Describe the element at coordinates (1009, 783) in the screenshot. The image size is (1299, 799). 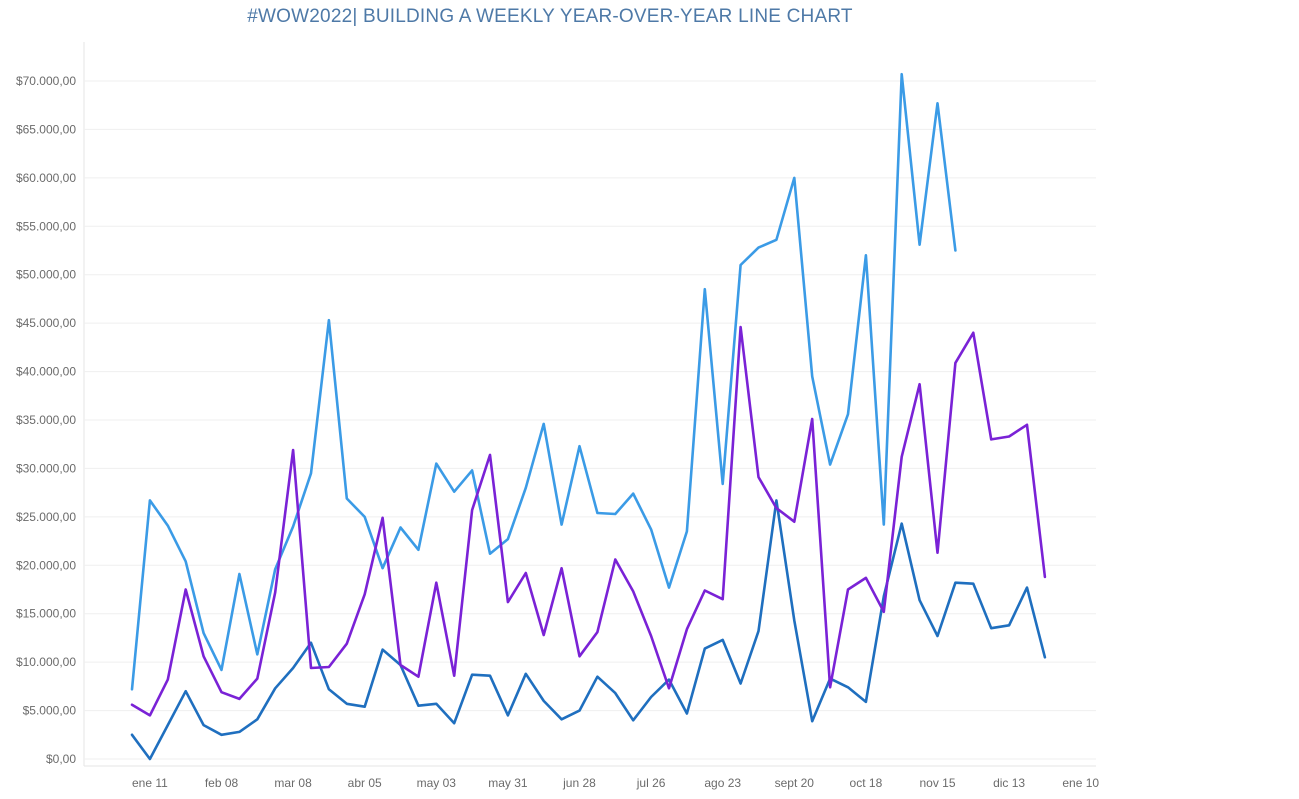
I see `x-tick-label: dic 13` at that location.